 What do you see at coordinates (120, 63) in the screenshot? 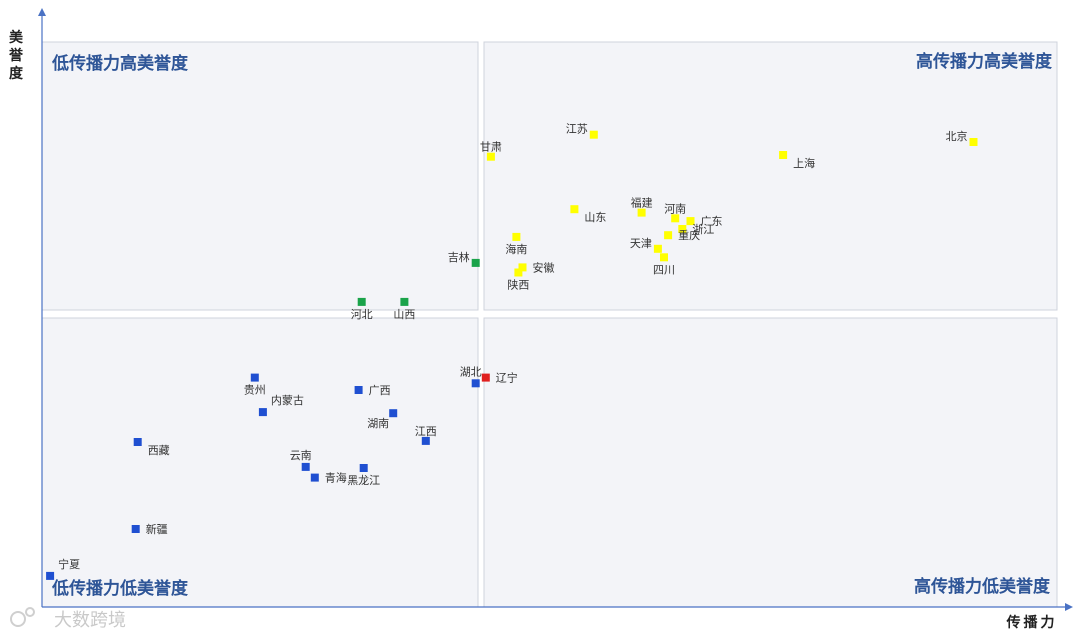
I see `quadrant-title-top-left: 低传播力高美誉度` at bounding box center [120, 63].